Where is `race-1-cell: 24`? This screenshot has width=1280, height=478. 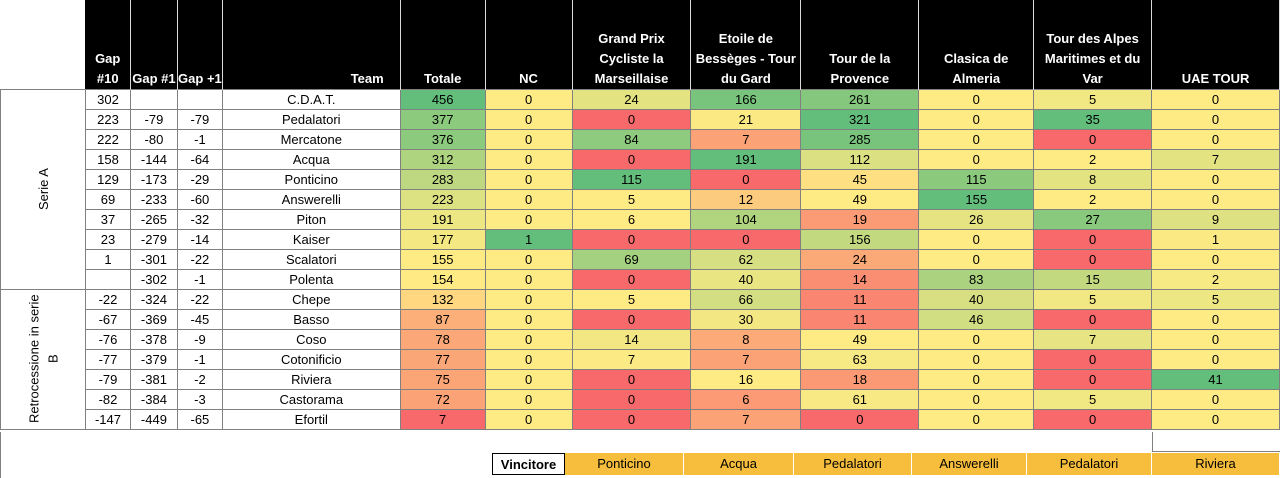 race-1-cell: 24 is located at coordinates (631, 99).